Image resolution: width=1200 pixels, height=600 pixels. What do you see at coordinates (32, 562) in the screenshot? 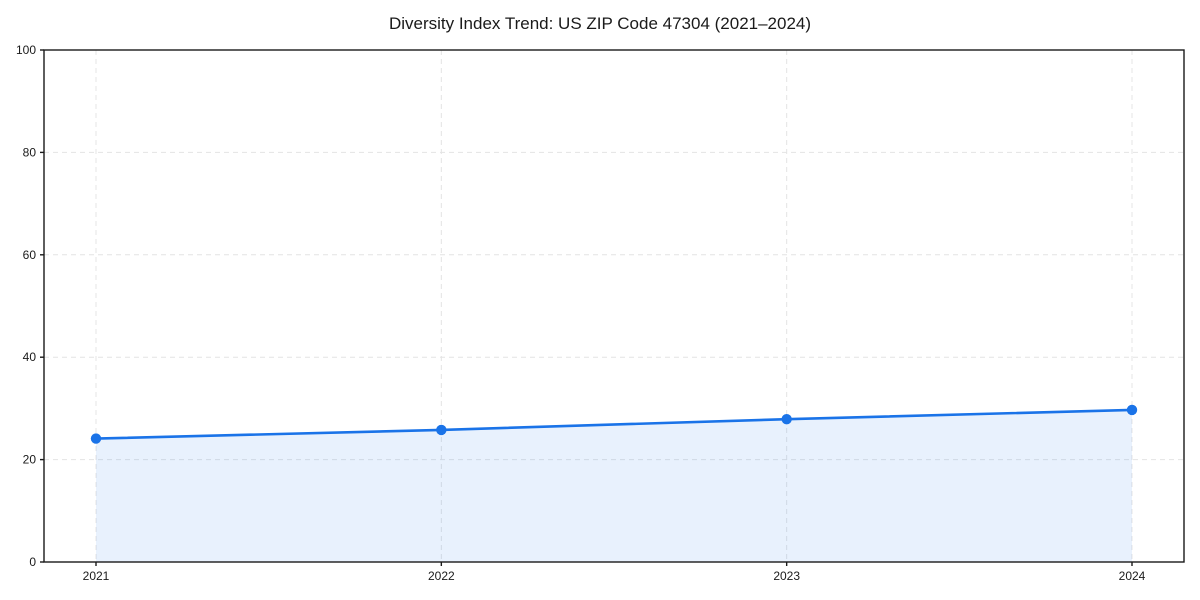
I see `y-axis-tick-label: 0` at bounding box center [32, 562].